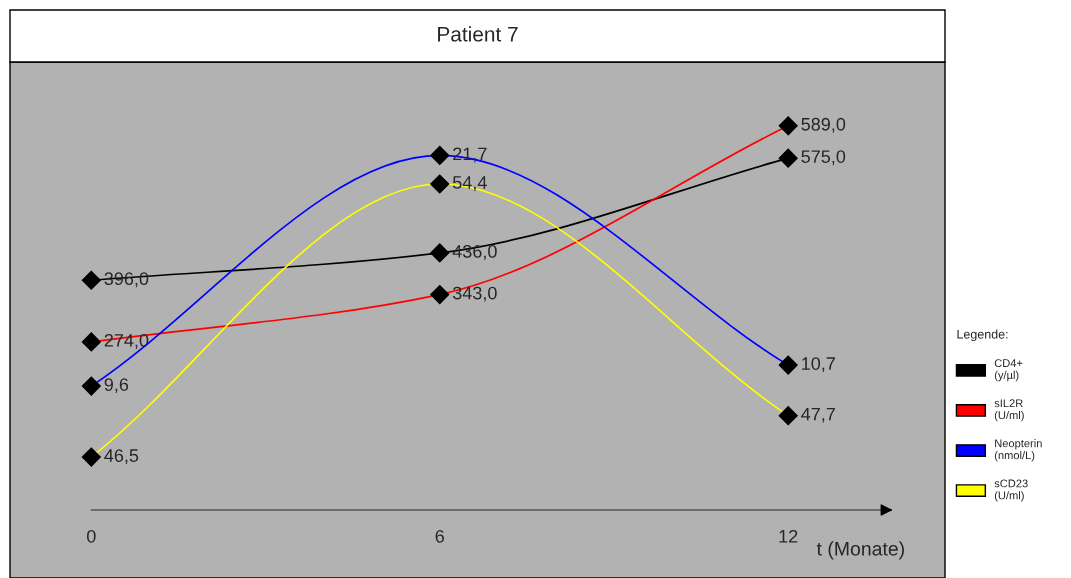 The height and width of the screenshot is (578, 1071). I want to click on x-tick-label: 0, so click(91, 536).